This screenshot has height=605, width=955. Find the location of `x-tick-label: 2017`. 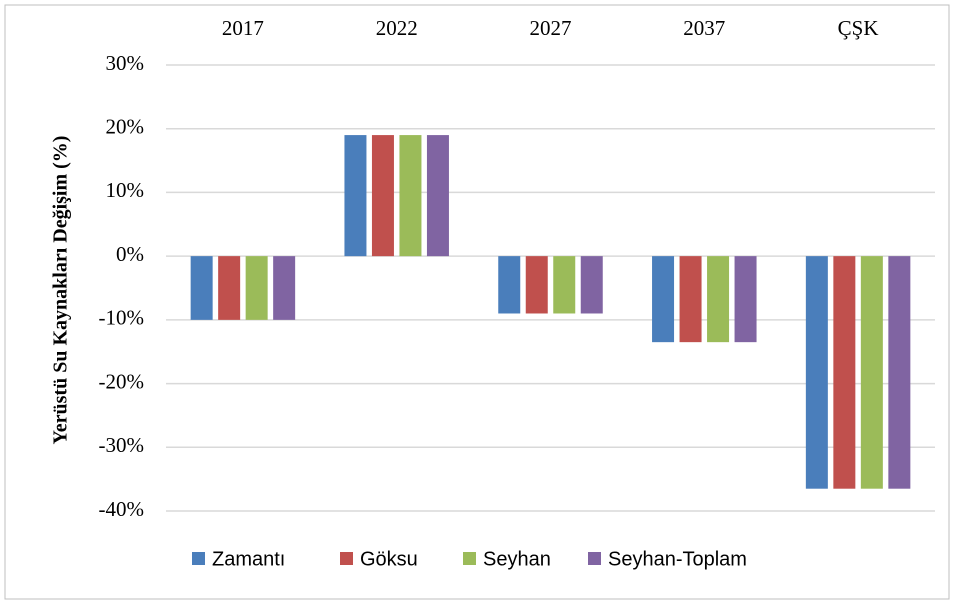

x-tick-label: 2017 is located at coordinates (243, 28).